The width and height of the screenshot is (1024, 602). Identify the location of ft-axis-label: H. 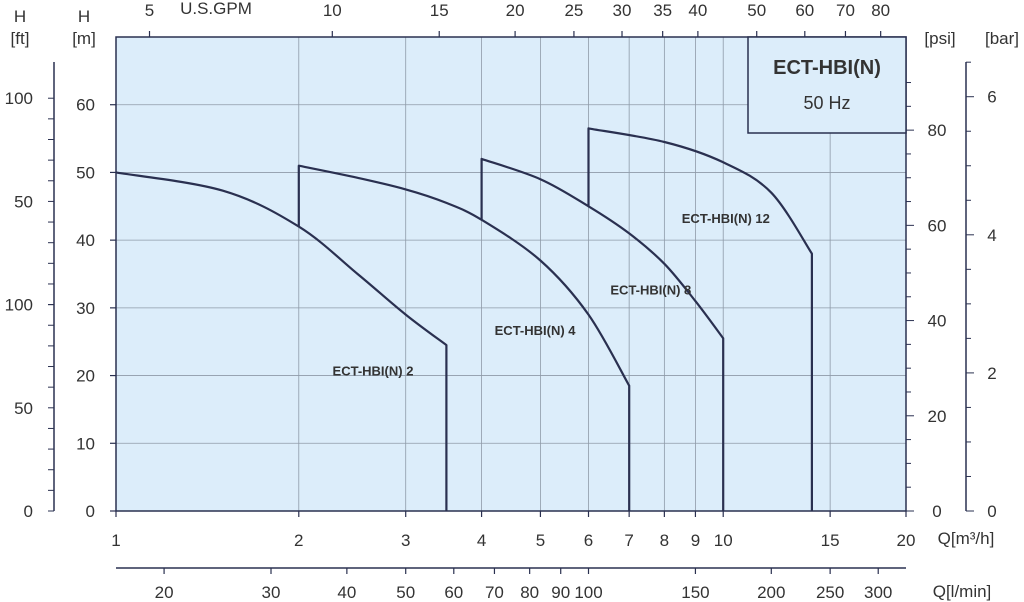
(20, 16).